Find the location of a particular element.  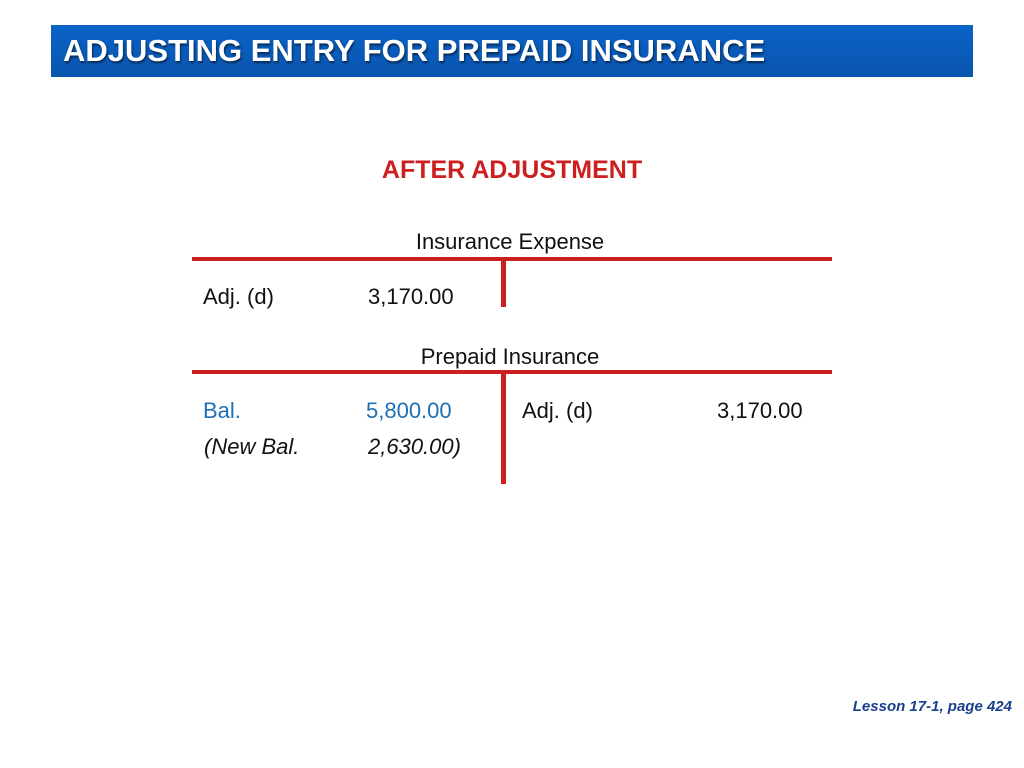

credit-entry-label: Adj. (d) is located at coordinates (557, 410).